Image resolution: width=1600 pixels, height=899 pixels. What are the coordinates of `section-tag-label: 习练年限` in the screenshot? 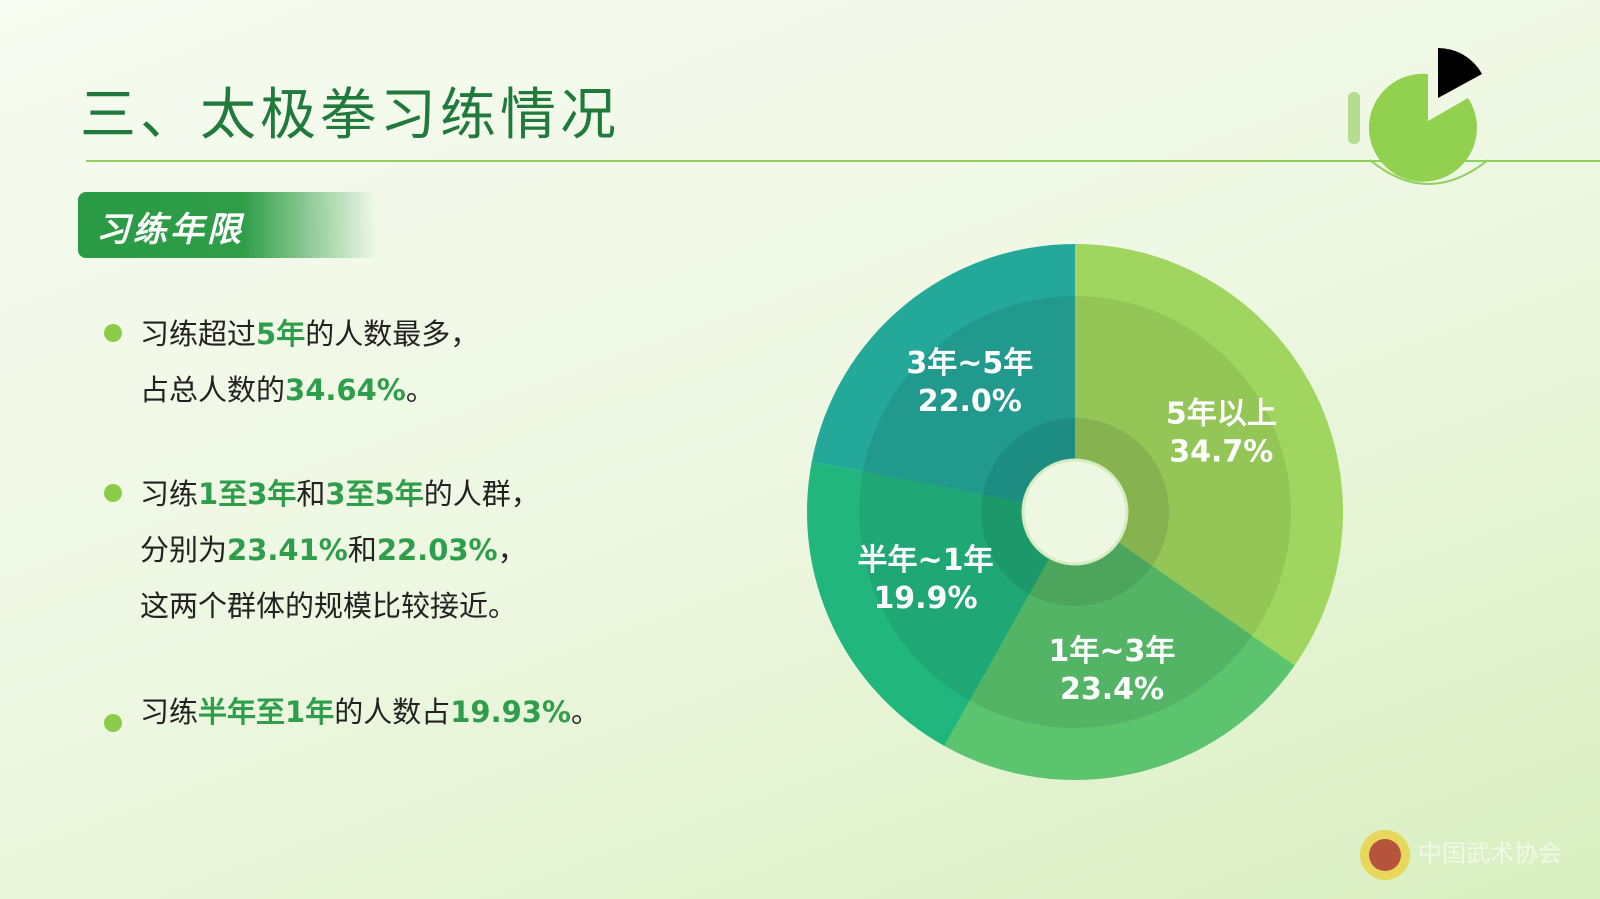 It's located at (170, 230).